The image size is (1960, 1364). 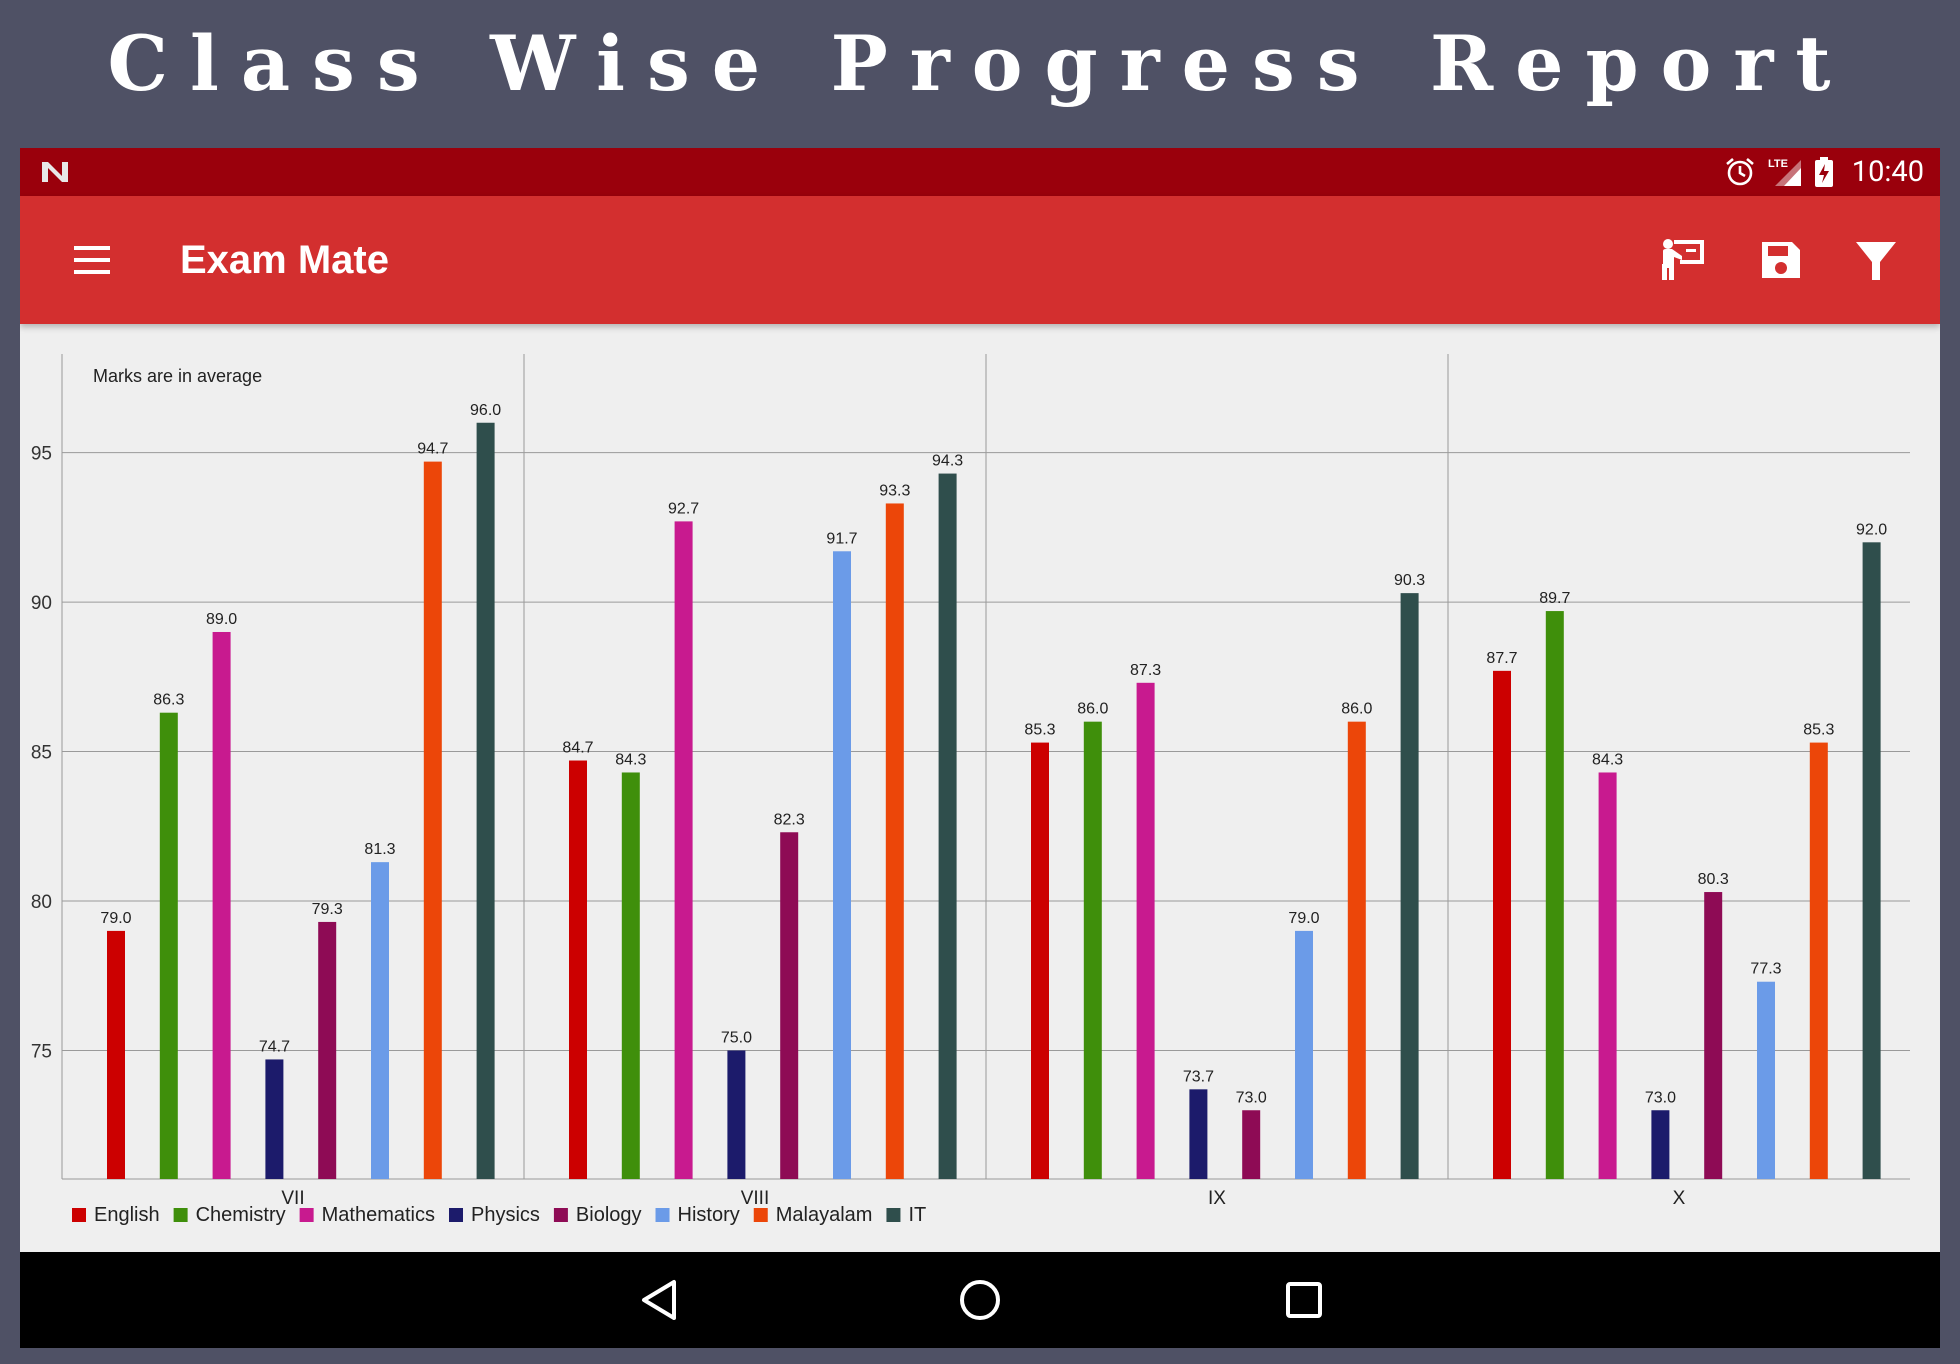 What do you see at coordinates (327, 909) in the screenshot?
I see `bar-value-label: 79.3` at bounding box center [327, 909].